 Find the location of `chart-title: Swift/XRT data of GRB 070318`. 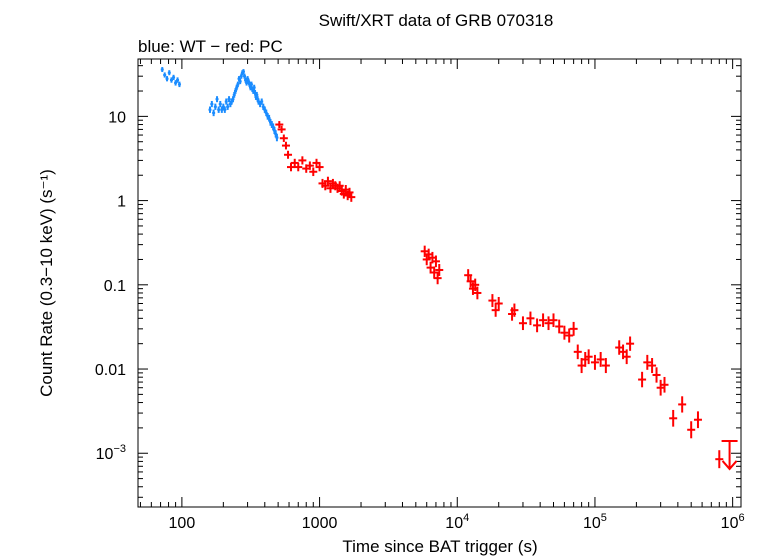

chart-title: Swift/XRT data of GRB 070318 is located at coordinates (436, 20).